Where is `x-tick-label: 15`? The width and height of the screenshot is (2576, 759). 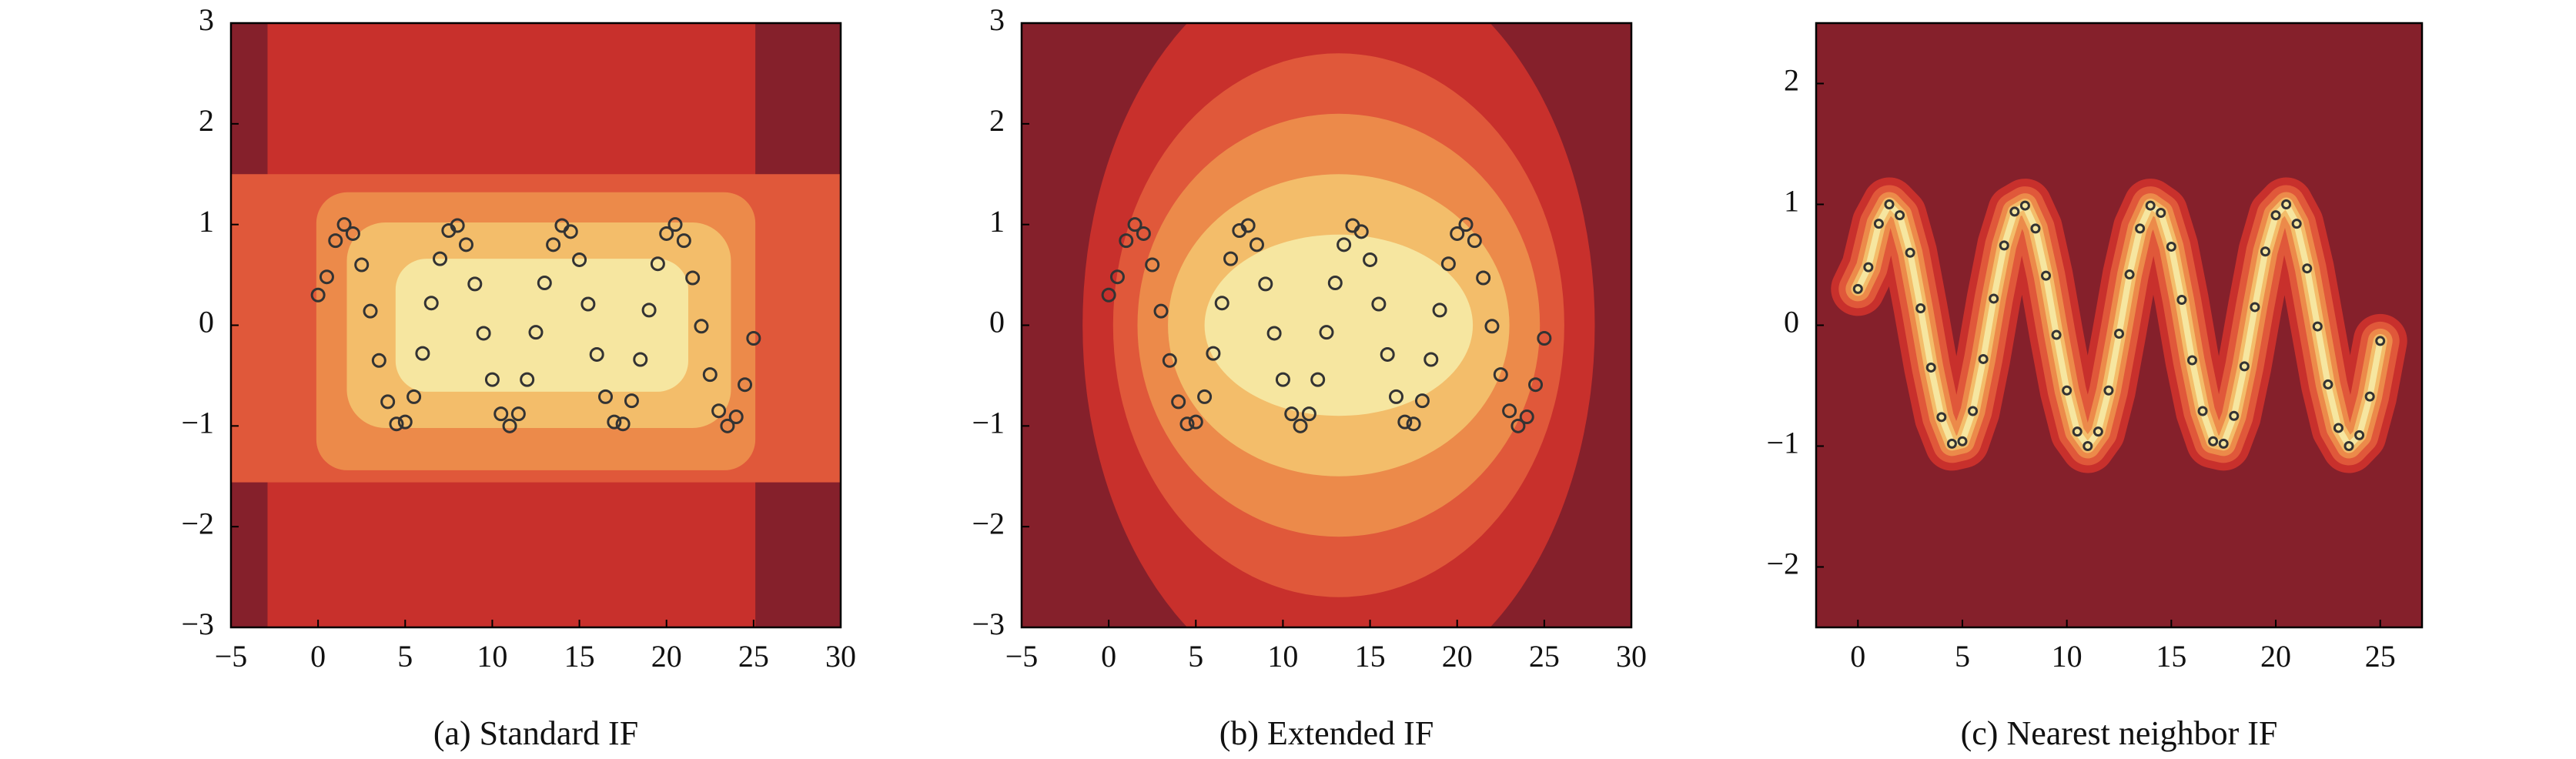 x-tick-label: 15 is located at coordinates (1371, 656).